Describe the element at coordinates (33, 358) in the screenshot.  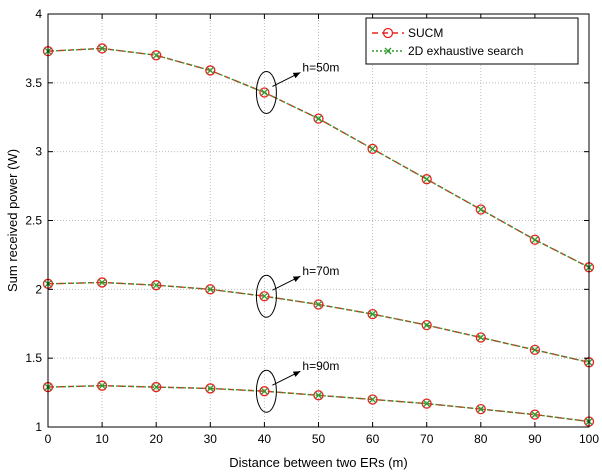
I see `y-tick-label: 1.5` at that location.